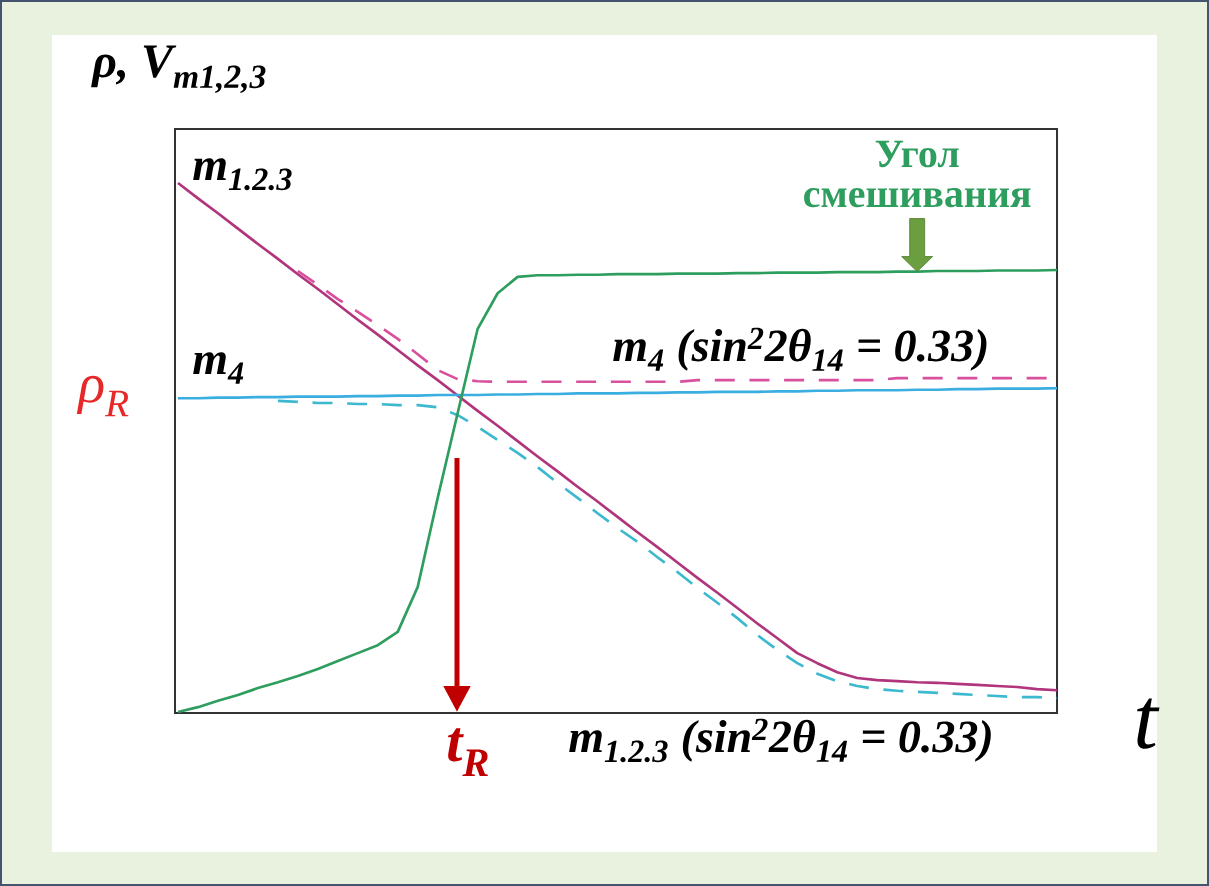 The height and width of the screenshot is (886, 1209). I want to click on series-label: m$_{1.2.3}$, so click(242, 174).